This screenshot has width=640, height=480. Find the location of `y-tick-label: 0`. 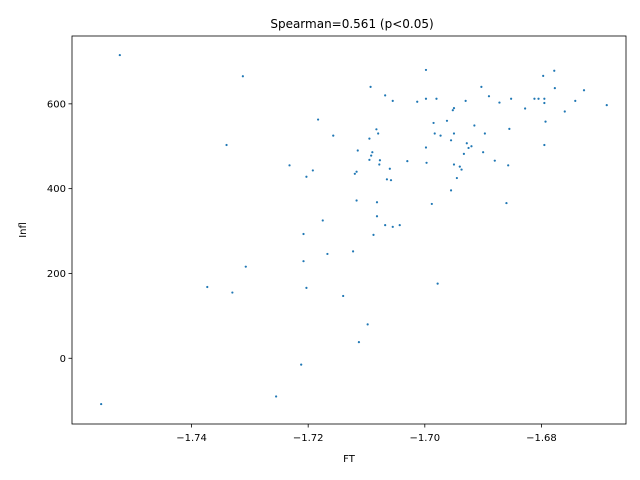

y-tick-label: 0 is located at coordinates (63, 359).